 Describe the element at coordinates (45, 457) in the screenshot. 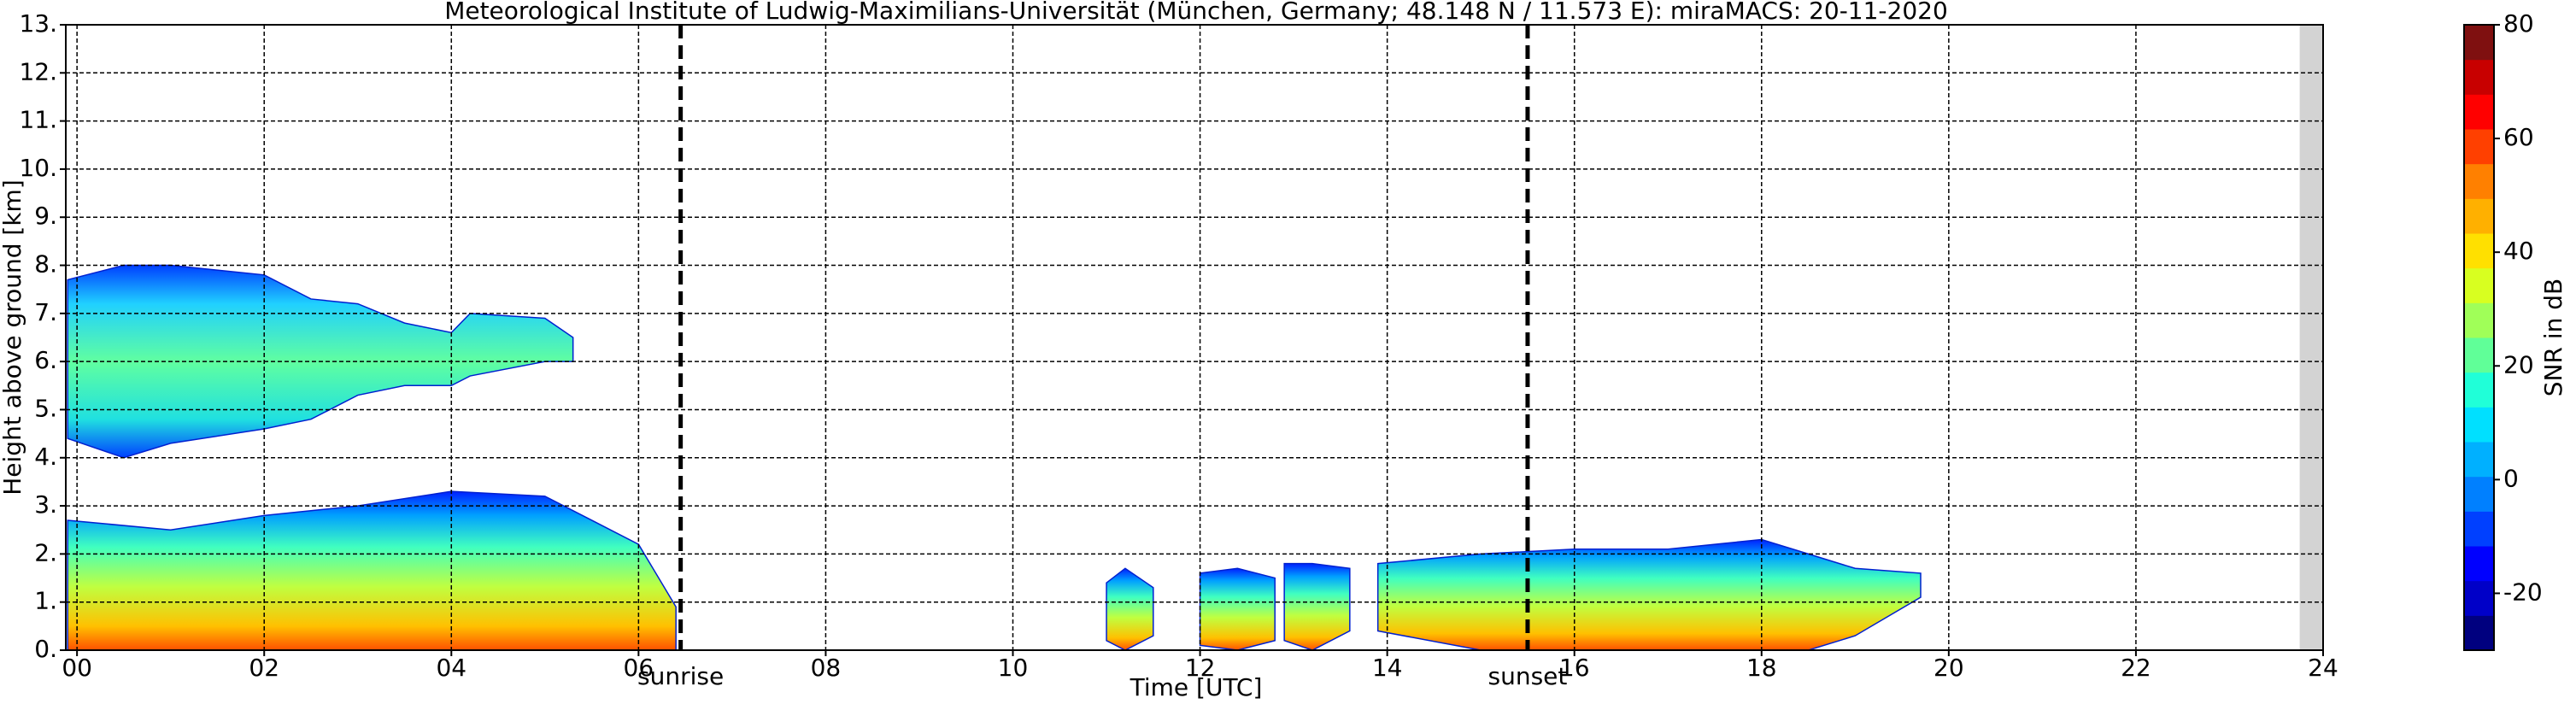

I see `y-tick-label: 4.` at that location.